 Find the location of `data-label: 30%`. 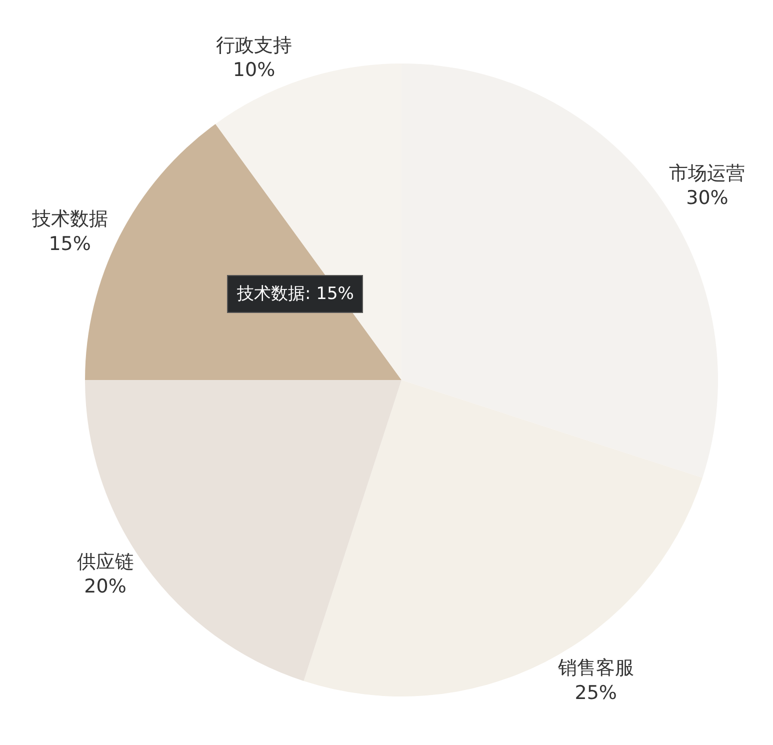

data-label: 30% is located at coordinates (707, 198).